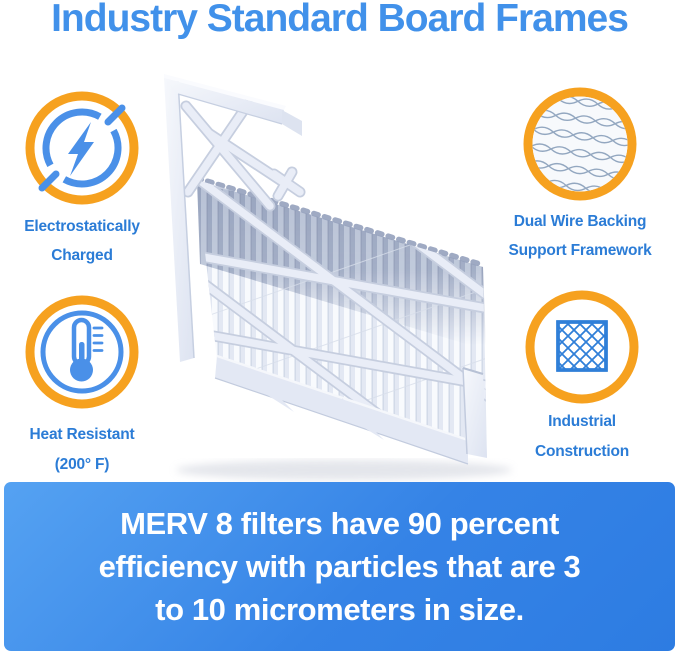 The width and height of the screenshot is (679, 657). Describe the element at coordinates (243, 155) in the screenshot. I see `frame-corner-straps` at that location.